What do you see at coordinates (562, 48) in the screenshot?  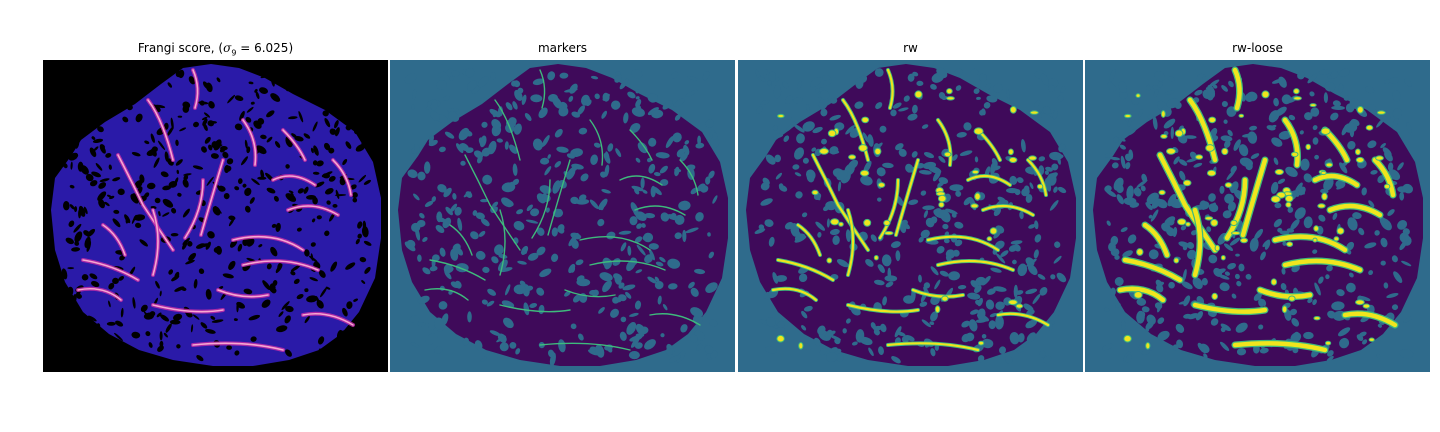 I see `panel-markers-title: markers` at bounding box center [562, 48].